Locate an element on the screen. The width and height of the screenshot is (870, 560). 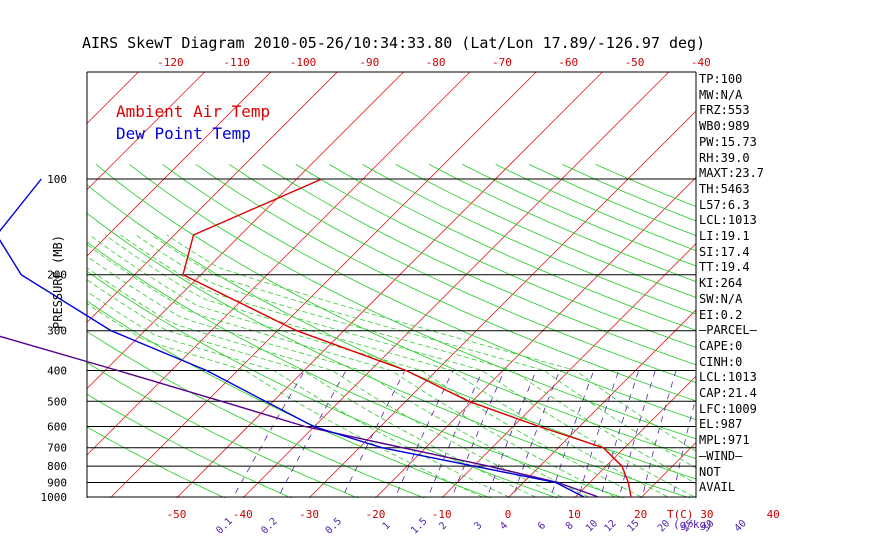
mixing-ratio-label: 10 is located at coordinates (592, 526).